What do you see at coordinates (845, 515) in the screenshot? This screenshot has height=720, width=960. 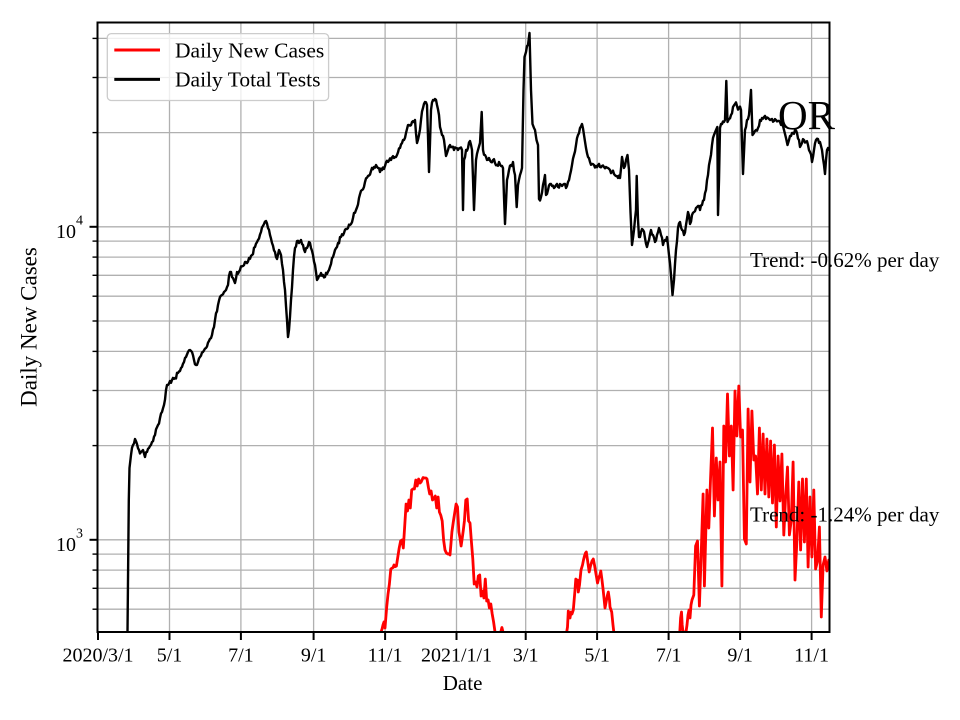 I see `svg-text: Trend: -1.24% per day` at bounding box center [845, 515].